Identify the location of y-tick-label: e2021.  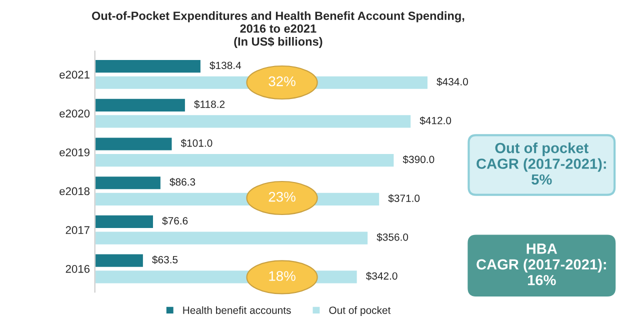
(75, 74).